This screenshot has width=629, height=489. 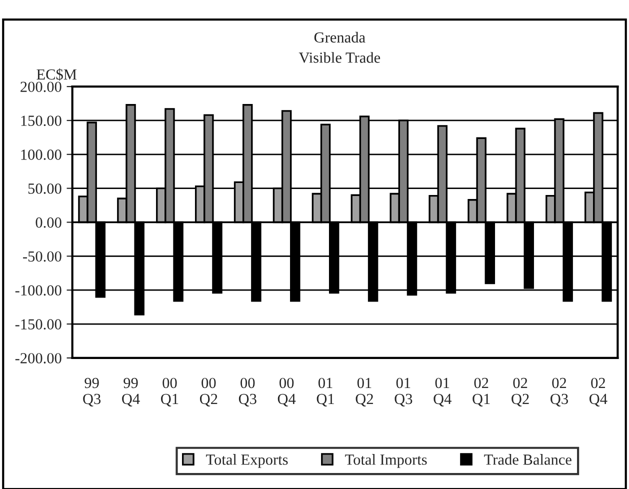 What do you see at coordinates (38, 358) in the screenshot?
I see `y-tick-label: -200.00` at bounding box center [38, 358].